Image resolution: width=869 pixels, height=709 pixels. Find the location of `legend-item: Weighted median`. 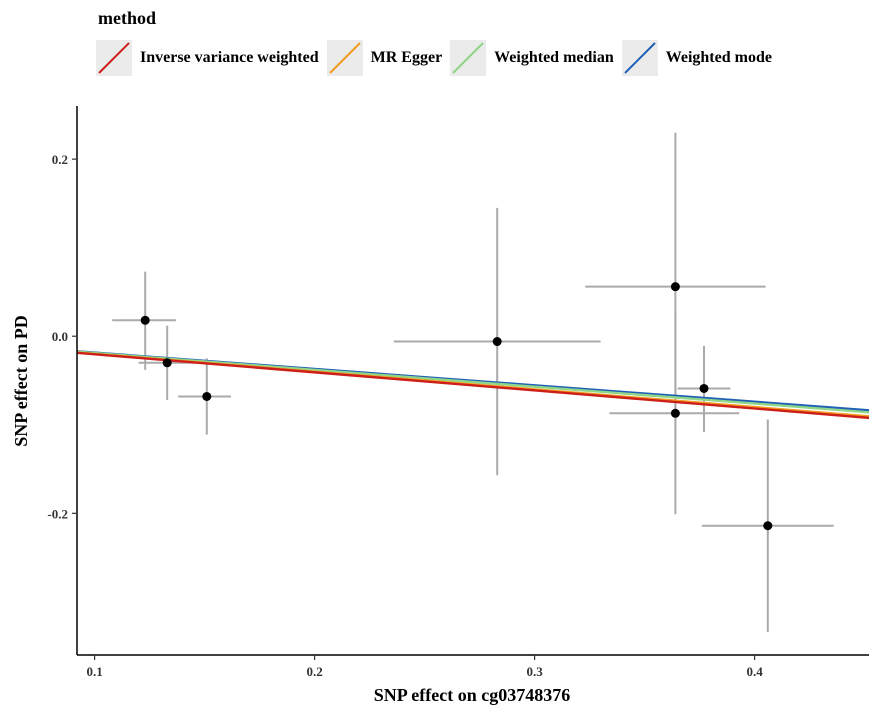

legend-item: Weighted median is located at coordinates (532, 58).